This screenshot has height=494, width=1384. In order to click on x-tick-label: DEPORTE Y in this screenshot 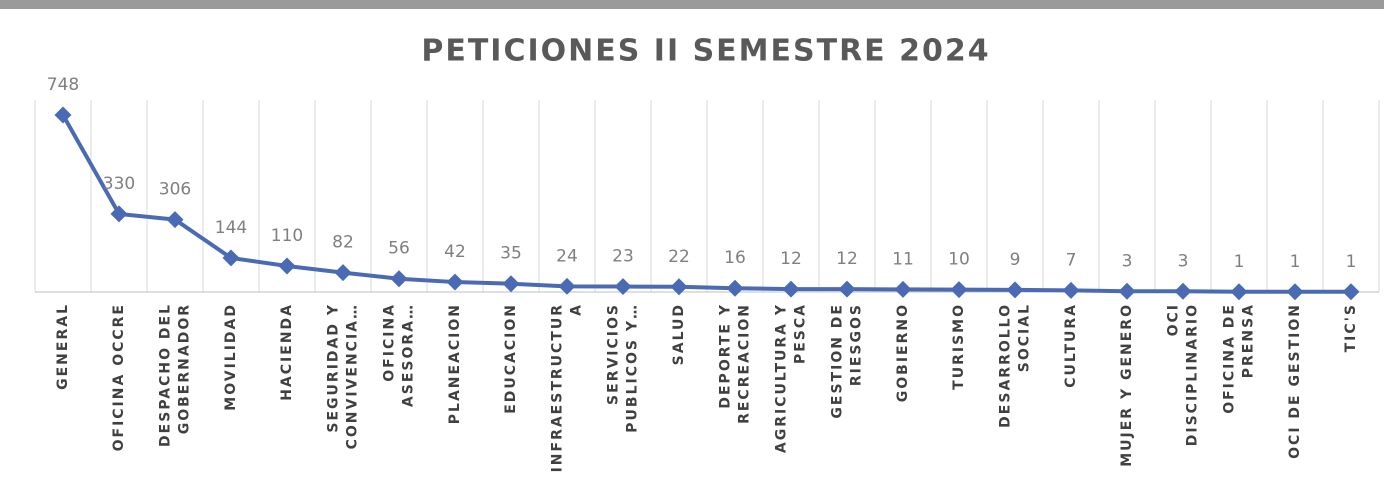, I will do `click(726, 356)`.